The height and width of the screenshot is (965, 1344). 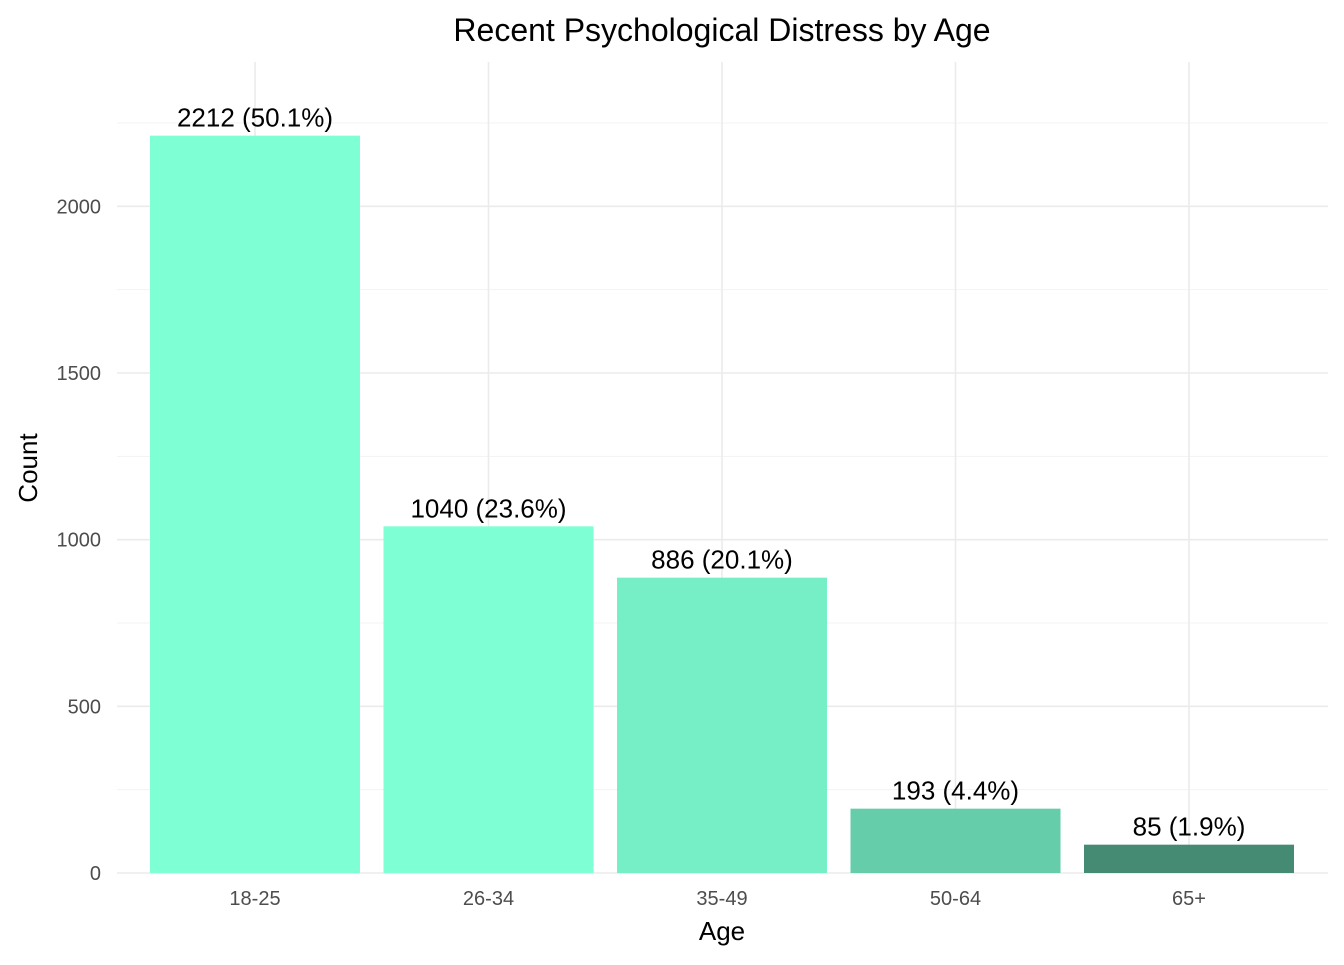 What do you see at coordinates (79, 541) in the screenshot?
I see `y-tick-label: 1000` at bounding box center [79, 541].